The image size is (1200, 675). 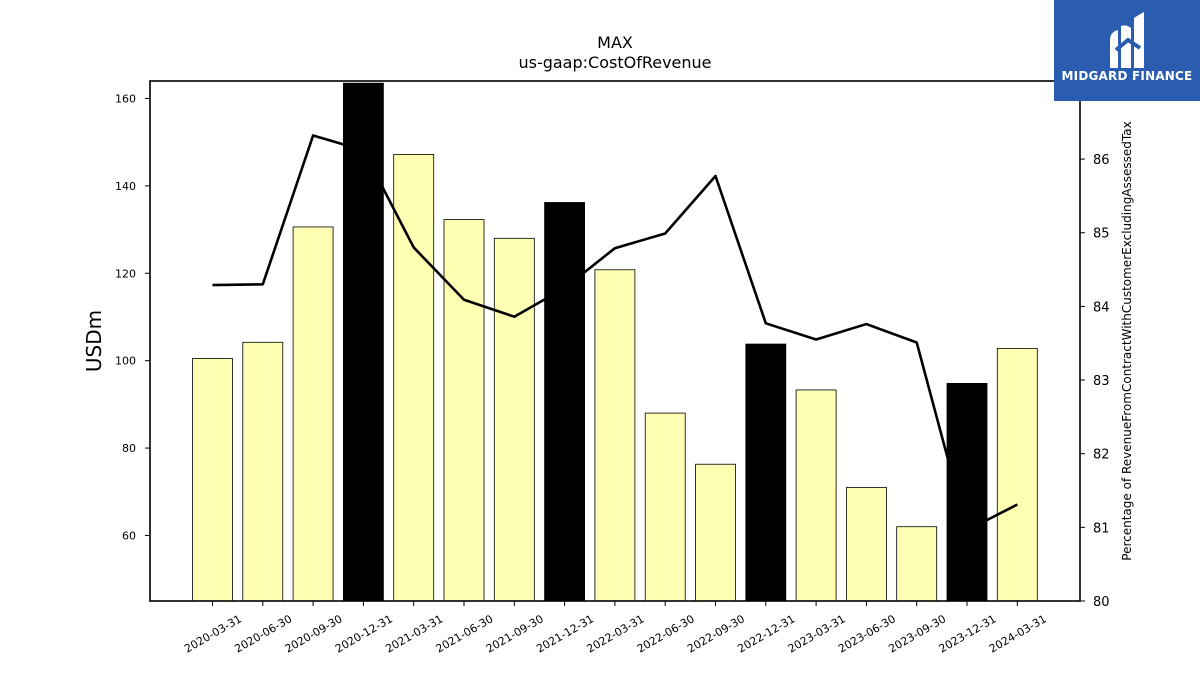 I want to click on x-tick-label: 2024-03-31, so click(x=1018, y=633).